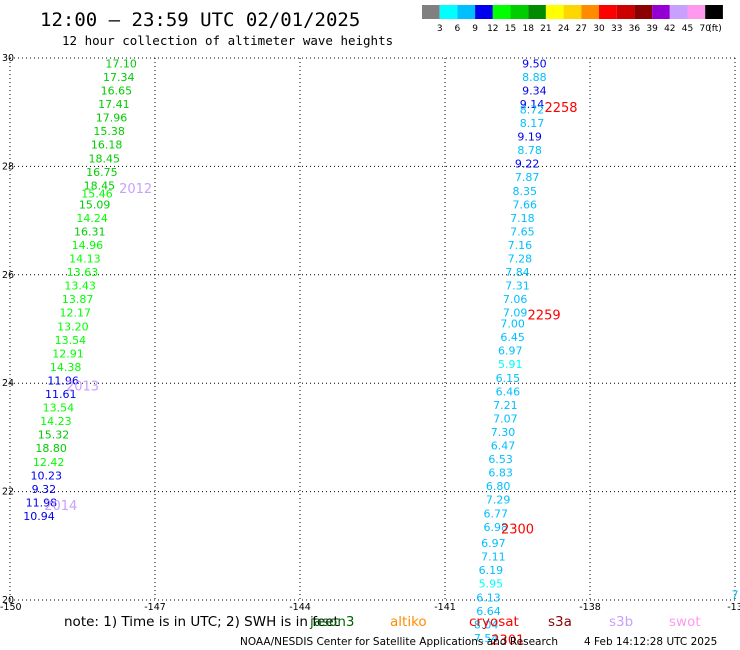 The image size is (740, 650). Describe the element at coordinates (560, 108) in the screenshot. I see `pass-time-label: 2258` at that location.